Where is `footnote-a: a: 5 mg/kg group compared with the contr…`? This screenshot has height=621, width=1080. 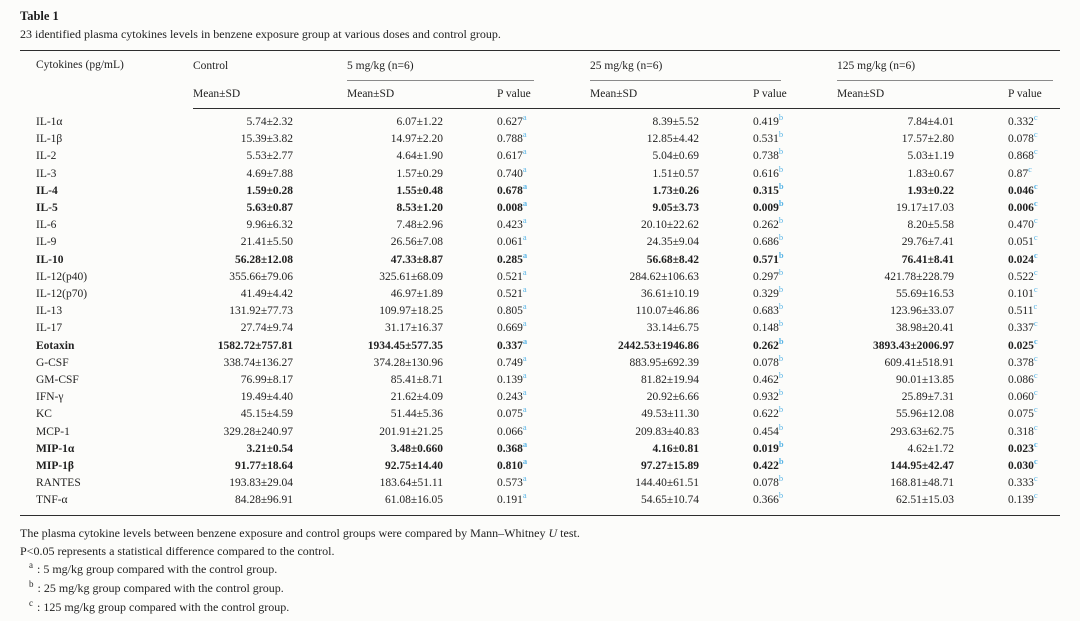
footnote-a: a: 5 mg/kg group compared with the contr… is located at coordinates (153, 567).